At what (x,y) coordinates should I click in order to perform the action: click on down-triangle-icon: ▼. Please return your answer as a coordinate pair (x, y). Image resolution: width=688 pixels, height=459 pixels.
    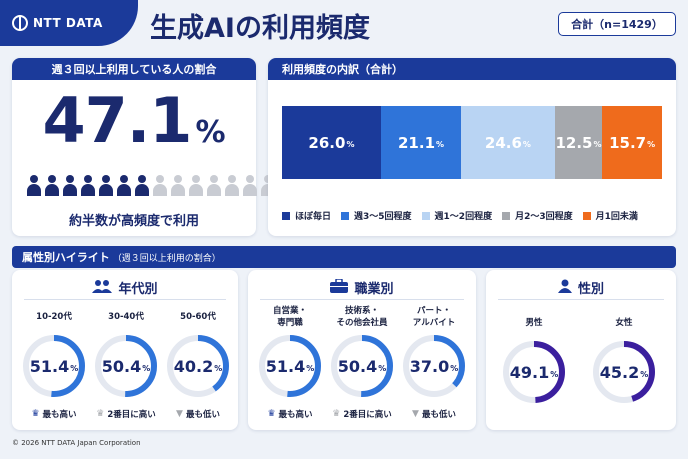
    Looking at the image, I should click on (179, 414).